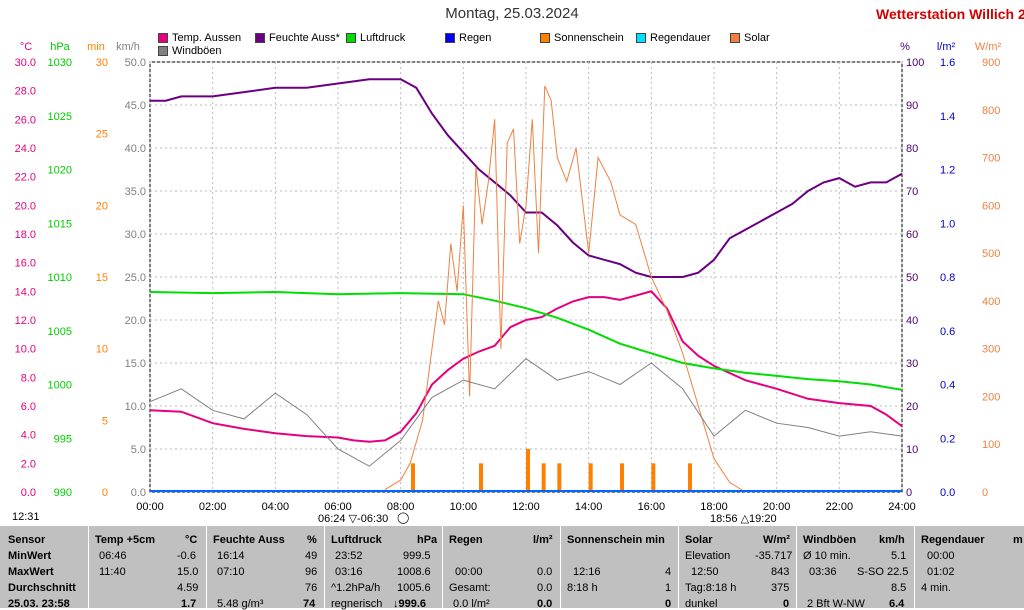 This screenshot has width=1024, height=610. I want to click on minutes-tick-label: 30, so click(102, 63).